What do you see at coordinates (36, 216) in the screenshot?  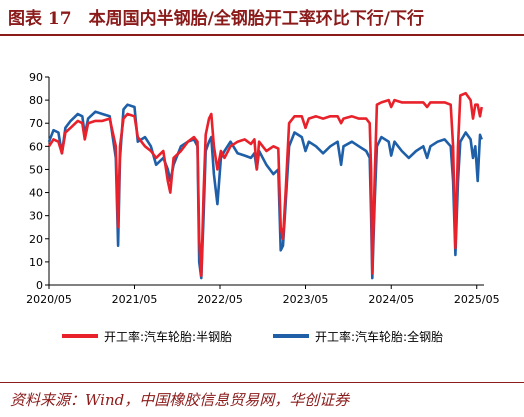 I see `y-tick-label: 30` at bounding box center [36, 216].